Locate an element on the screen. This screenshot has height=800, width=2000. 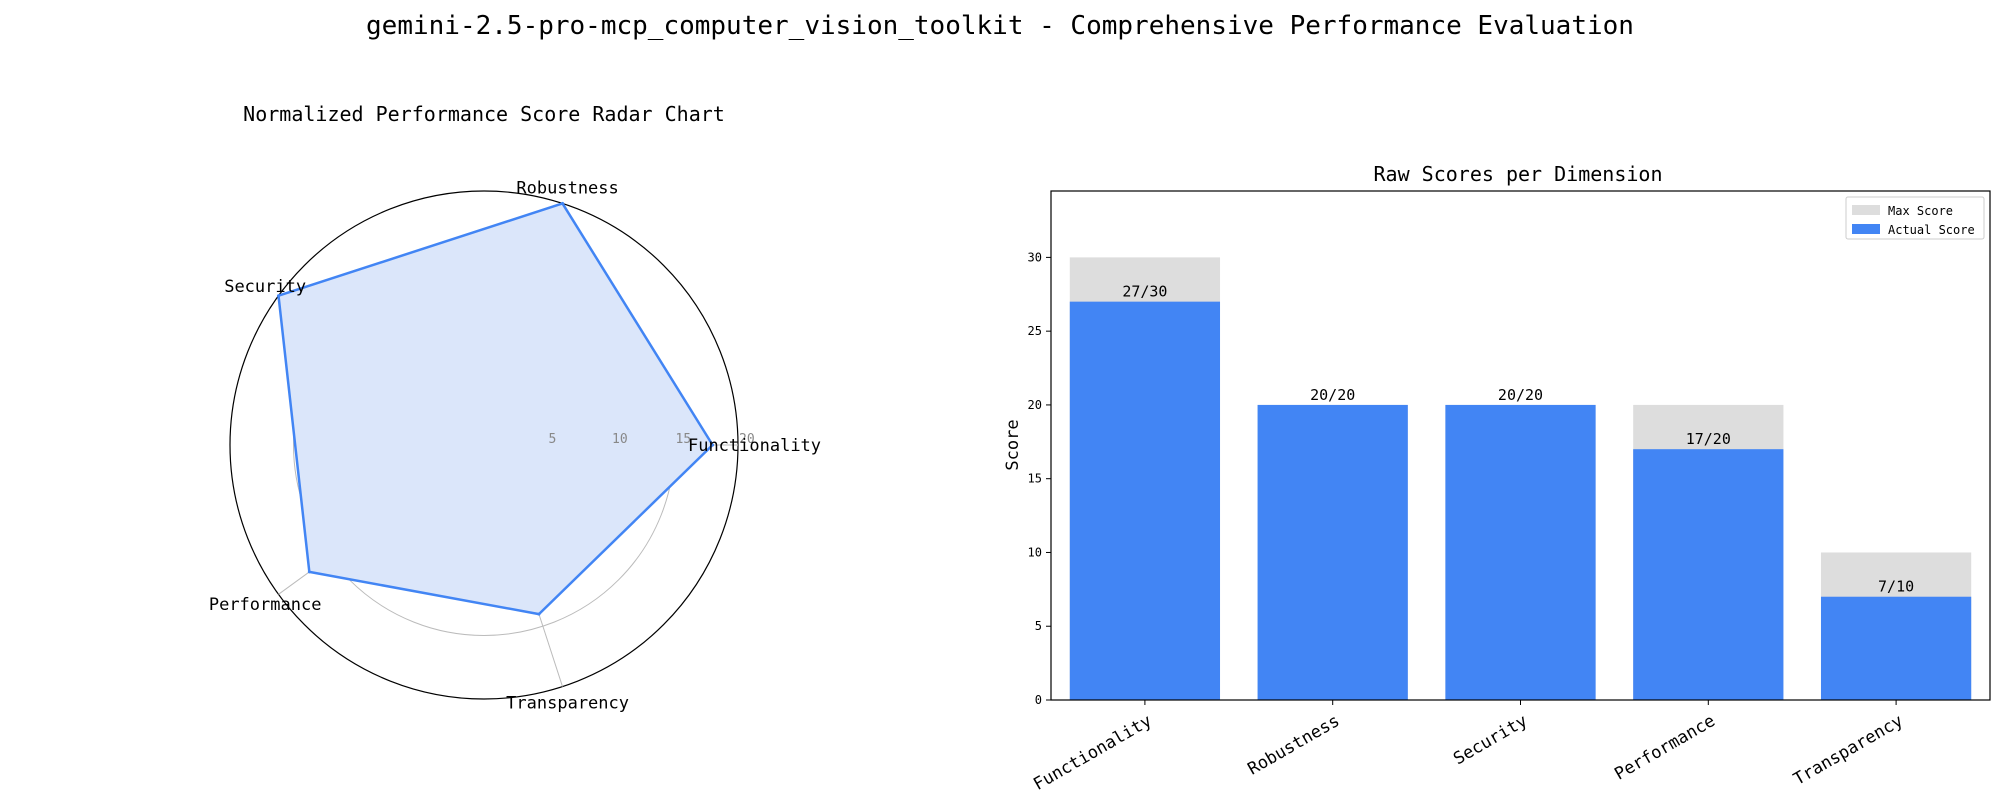
radar-marks is located at coordinates (496, 408).